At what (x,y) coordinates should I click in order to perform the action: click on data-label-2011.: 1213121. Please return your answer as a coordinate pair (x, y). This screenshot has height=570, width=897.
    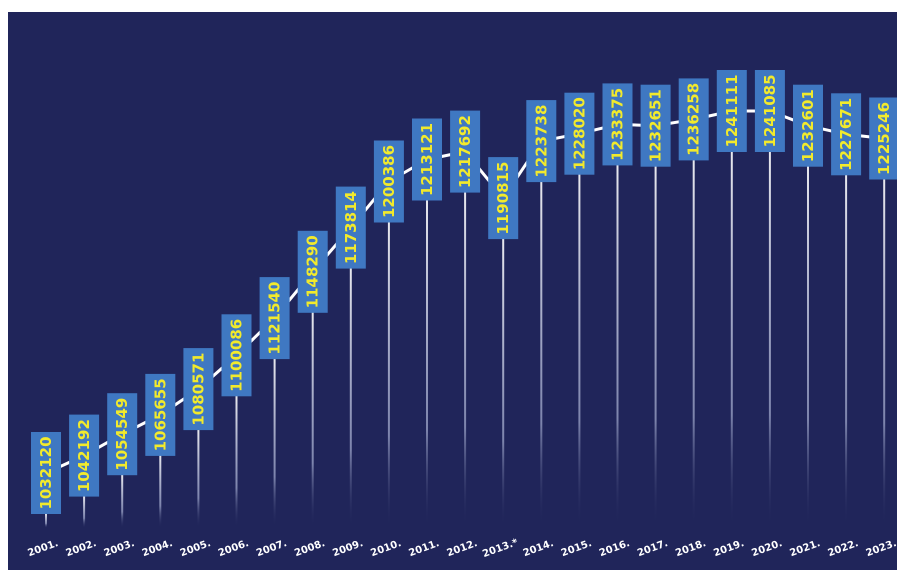
    Looking at the image, I should click on (427, 159).